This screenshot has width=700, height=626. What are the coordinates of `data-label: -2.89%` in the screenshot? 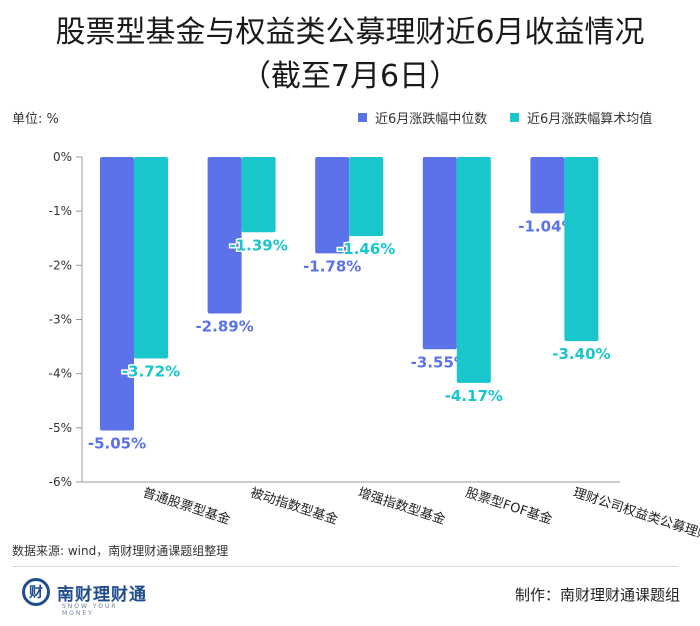 It's located at (224, 327).